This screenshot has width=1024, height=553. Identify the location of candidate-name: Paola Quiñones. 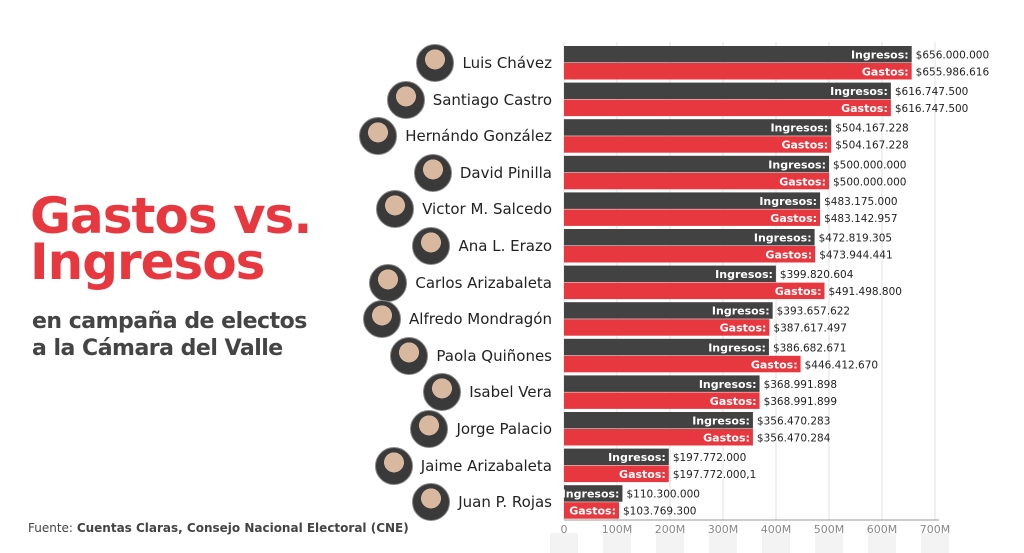
(494, 355).